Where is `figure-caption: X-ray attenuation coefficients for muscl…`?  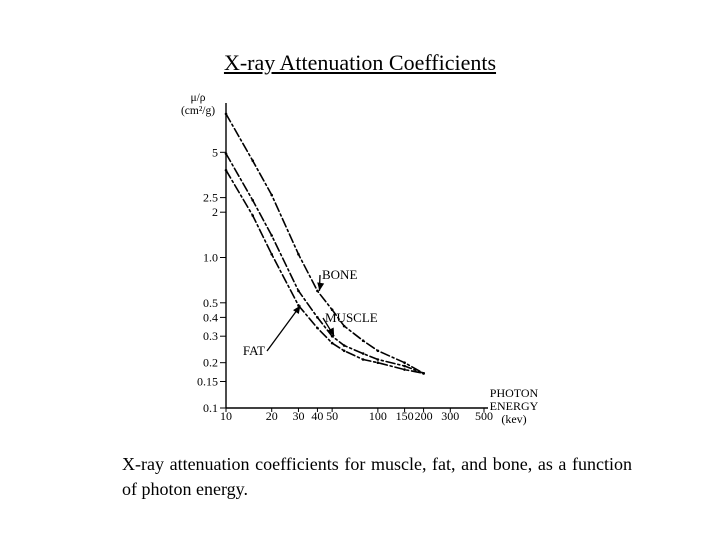 figure-caption: X-ray attenuation coefficients for muscl… is located at coordinates (377, 476).